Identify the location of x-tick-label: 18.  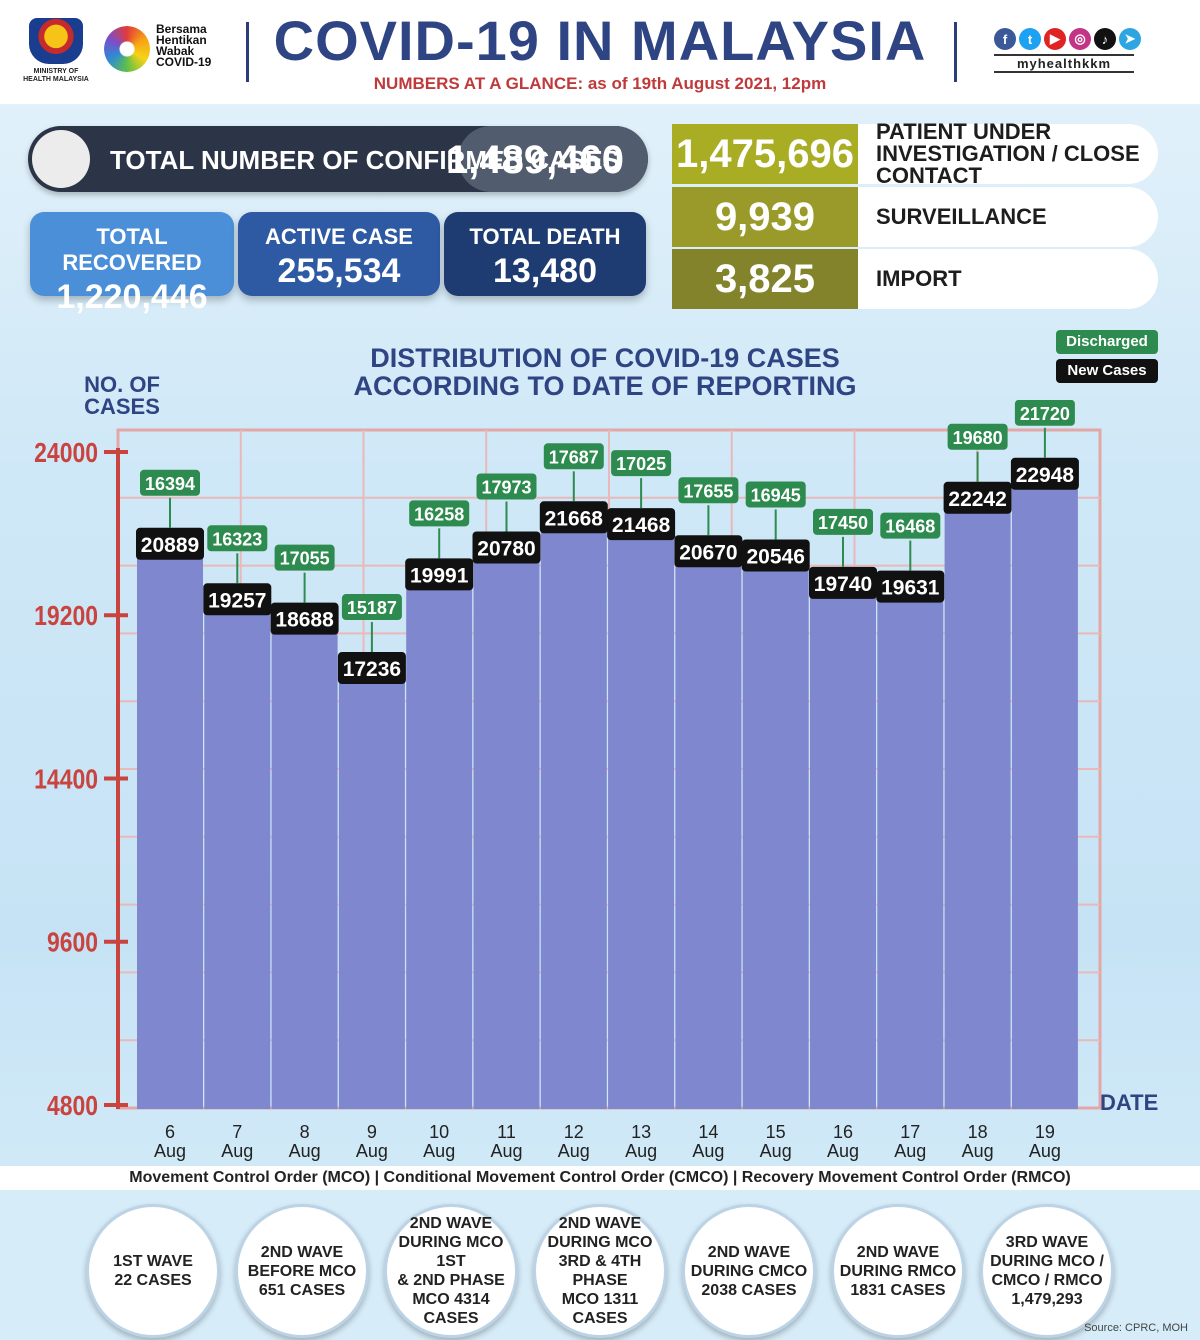
(978, 1132).